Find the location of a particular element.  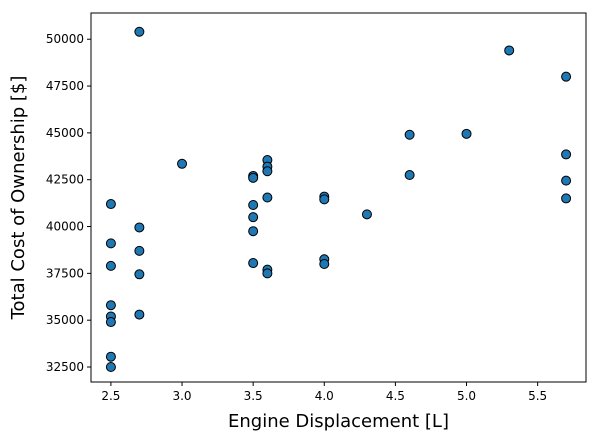

y-axis-ticks: 32500 35000 37500 40000 42500 45000 47500 50000 is located at coordinates (68, 203).